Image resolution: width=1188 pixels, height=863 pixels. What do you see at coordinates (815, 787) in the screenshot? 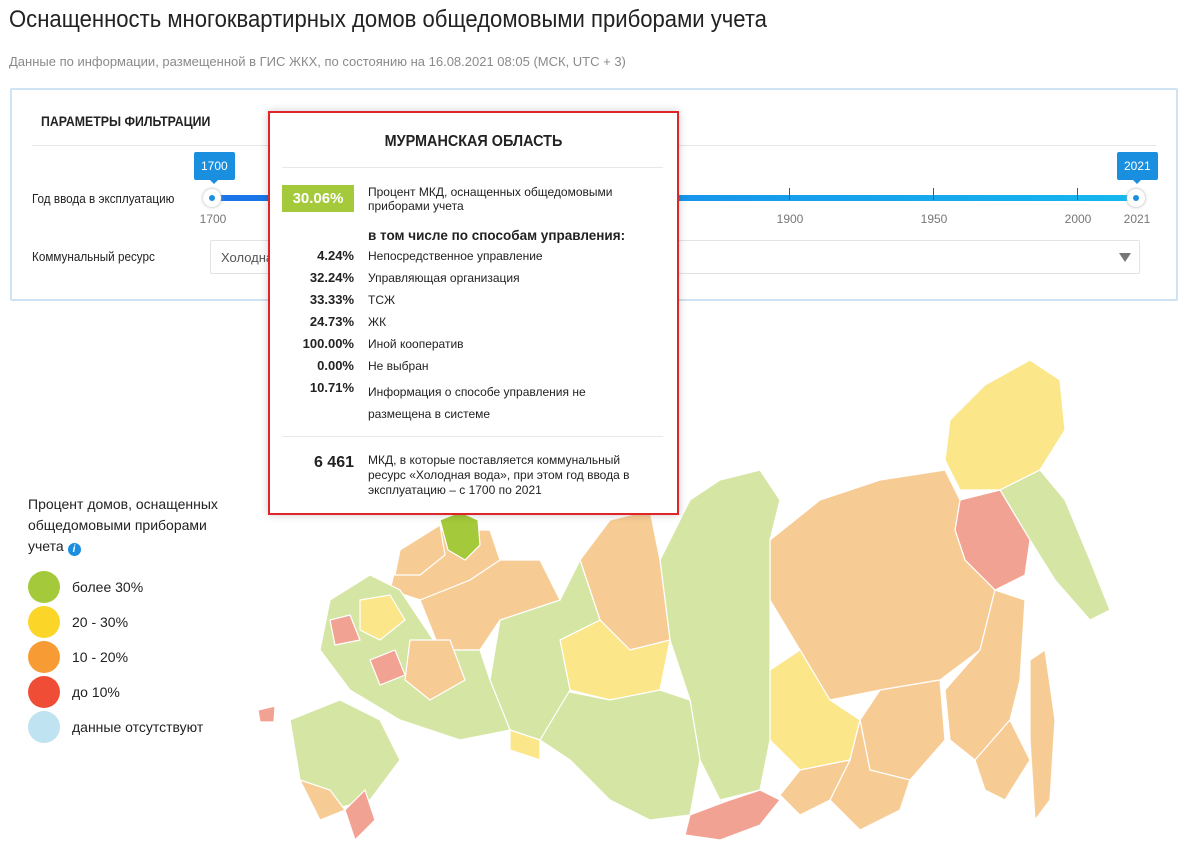
I see `region-buryatia` at bounding box center [815, 787].